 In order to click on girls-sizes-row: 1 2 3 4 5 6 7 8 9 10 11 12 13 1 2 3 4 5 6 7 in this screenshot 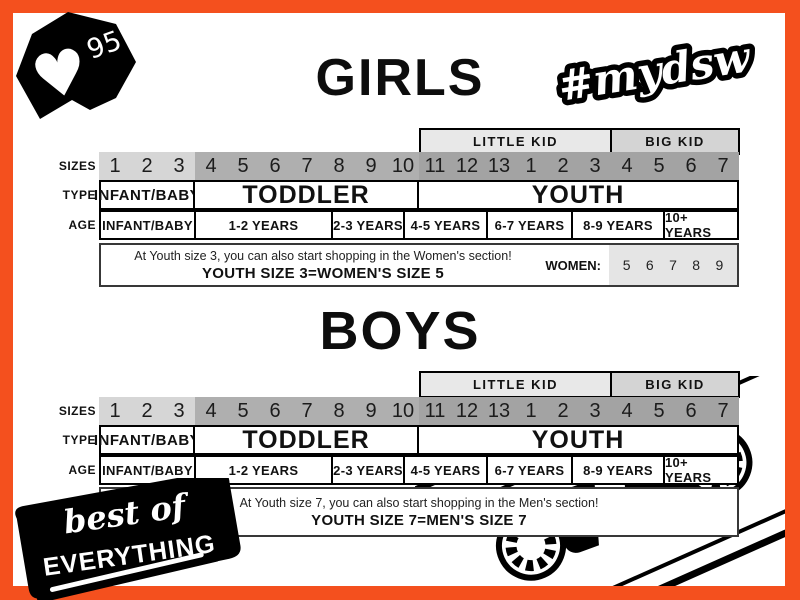, I will do `click(419, 166)`.